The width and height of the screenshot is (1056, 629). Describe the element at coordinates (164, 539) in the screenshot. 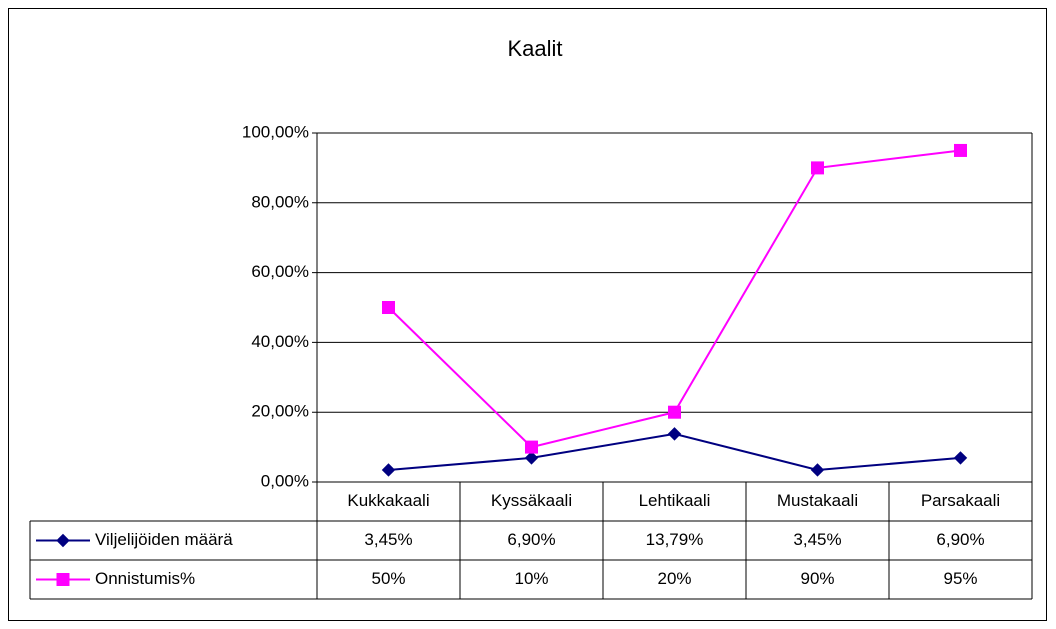

I see `legend-label: Viljelijöiden määrä` at that location.